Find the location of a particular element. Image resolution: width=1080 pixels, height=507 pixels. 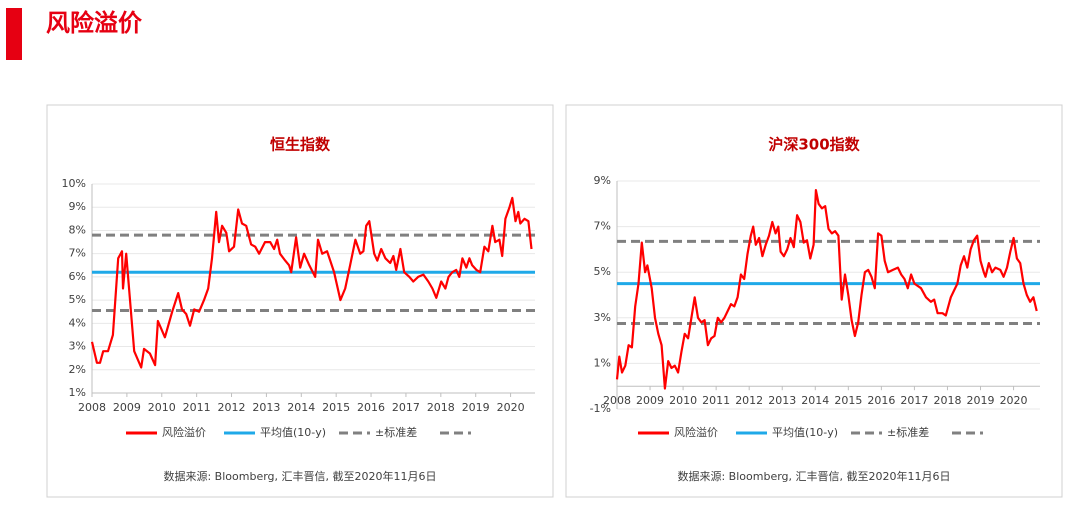

y-tick-label: 2% is located at coordinates (77, 369).